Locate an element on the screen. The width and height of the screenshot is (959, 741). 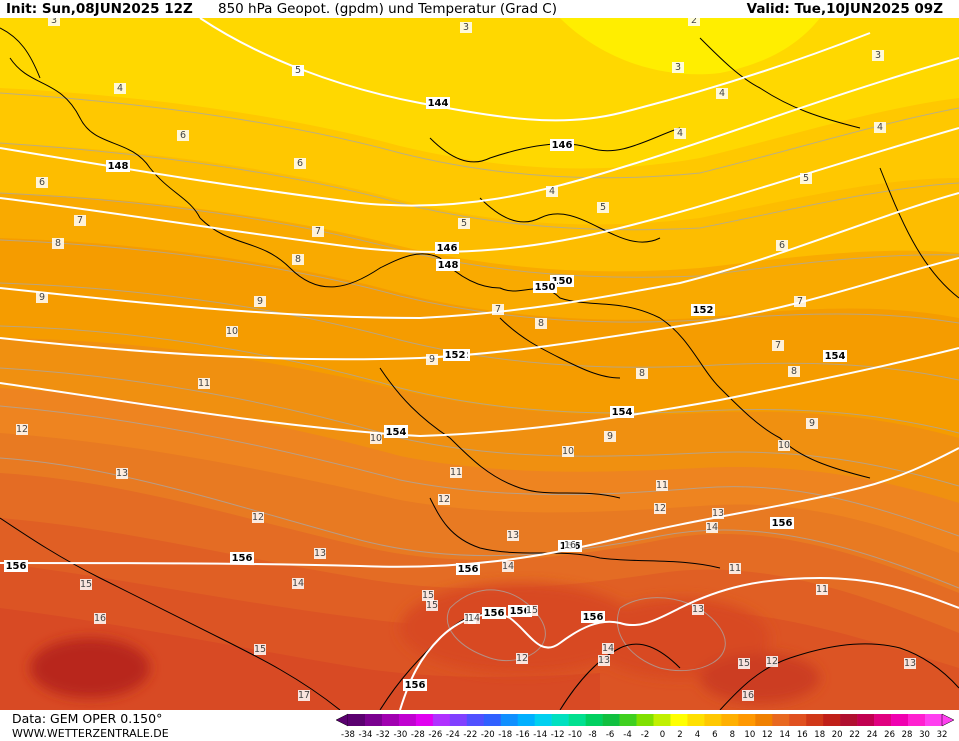
legend-tick-label: -6 is located at coordinates (610, 735).